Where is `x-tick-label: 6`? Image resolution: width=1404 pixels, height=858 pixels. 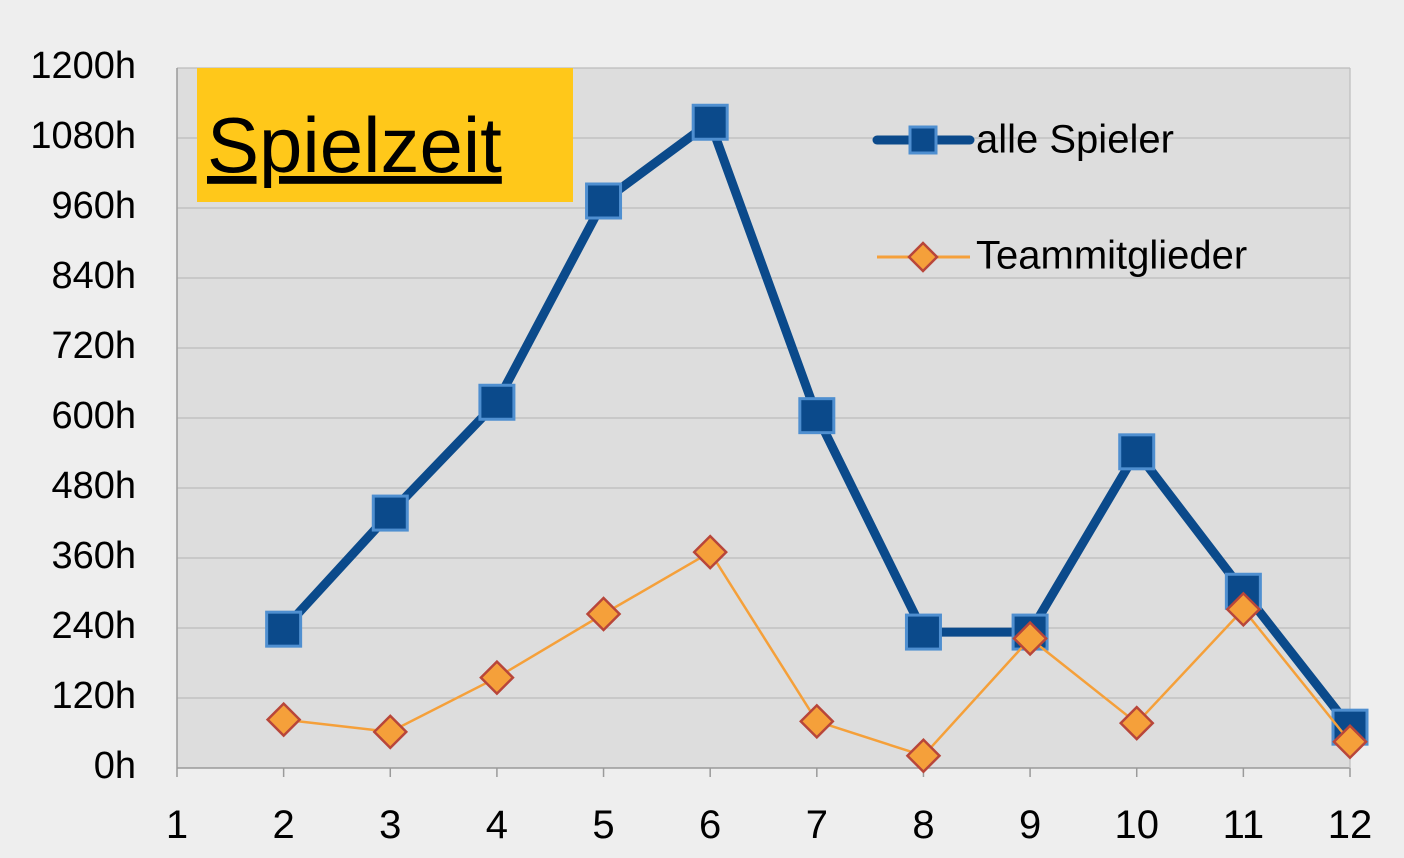
x-tick-label: 6 is located at coordinates (710, 825).